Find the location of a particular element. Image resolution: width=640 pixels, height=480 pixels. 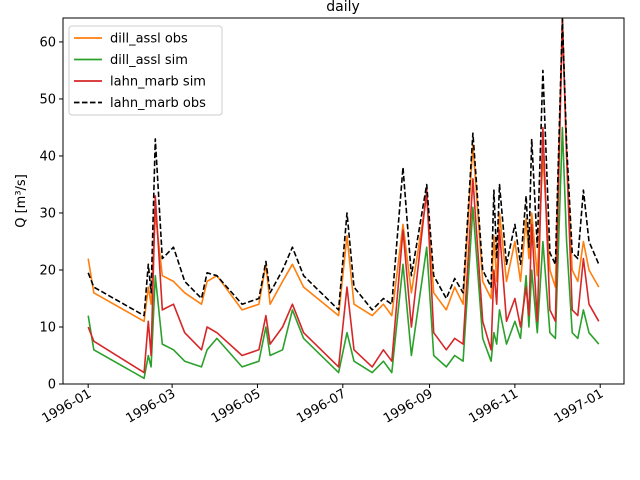

chart-title: daily is located at coordinates (343, 7).